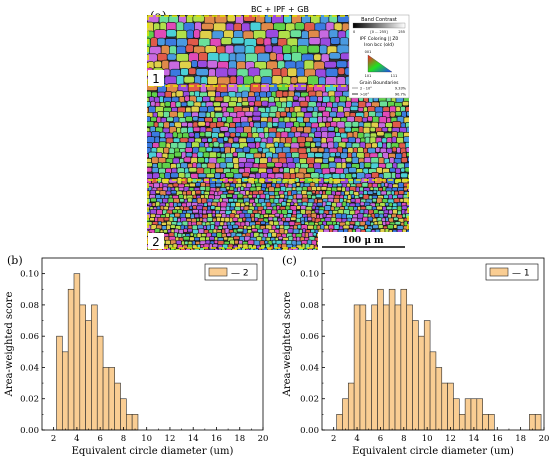 The width and height of the screenshot is (550, 460). I want to click on region-1-outline, so click(278, 51).